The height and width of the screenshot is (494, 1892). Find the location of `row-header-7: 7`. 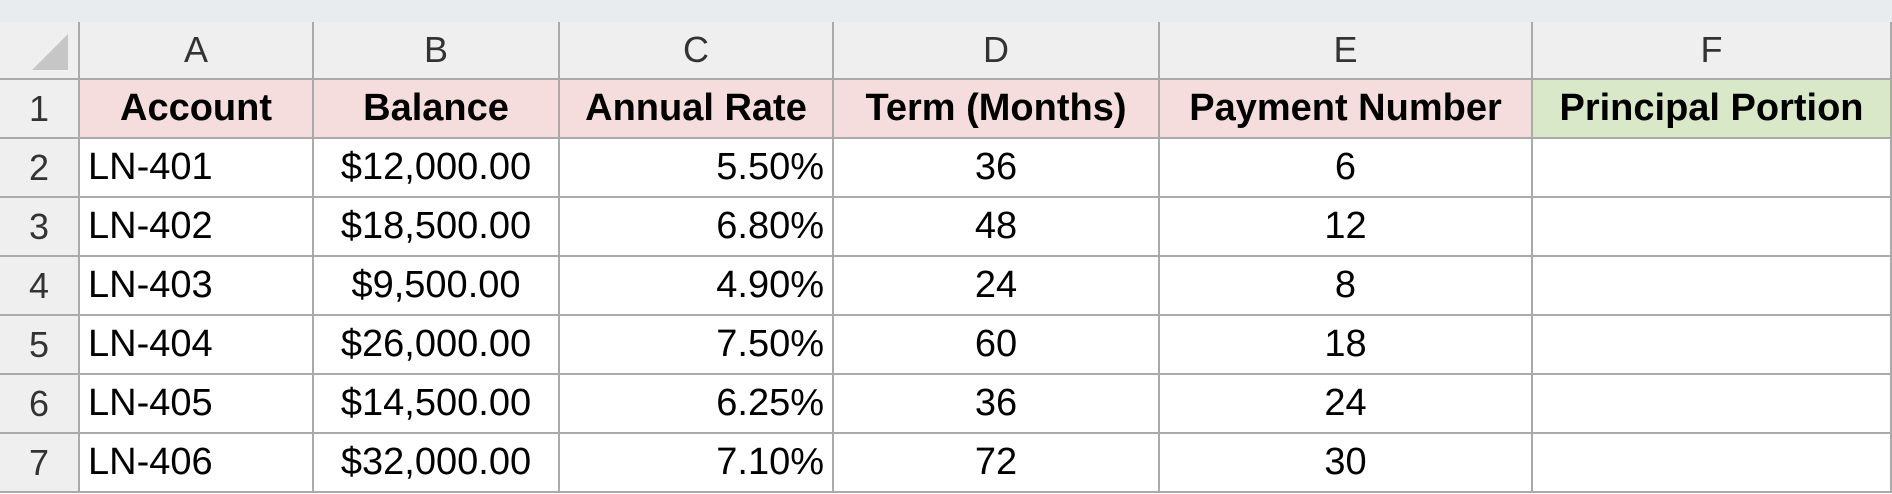

row-header-7: 7 is located at coordinates (40, 463).